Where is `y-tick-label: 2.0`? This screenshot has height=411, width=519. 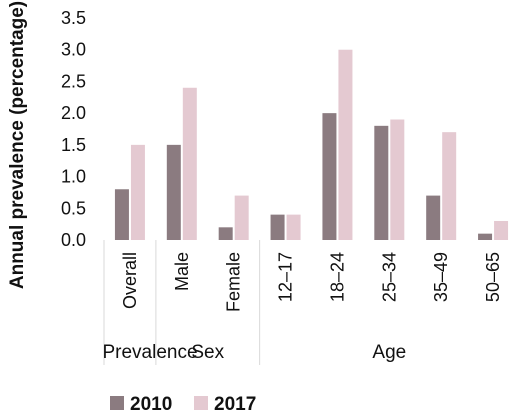 y-tick-label: 2.0 is located at coordinates (73, 113).